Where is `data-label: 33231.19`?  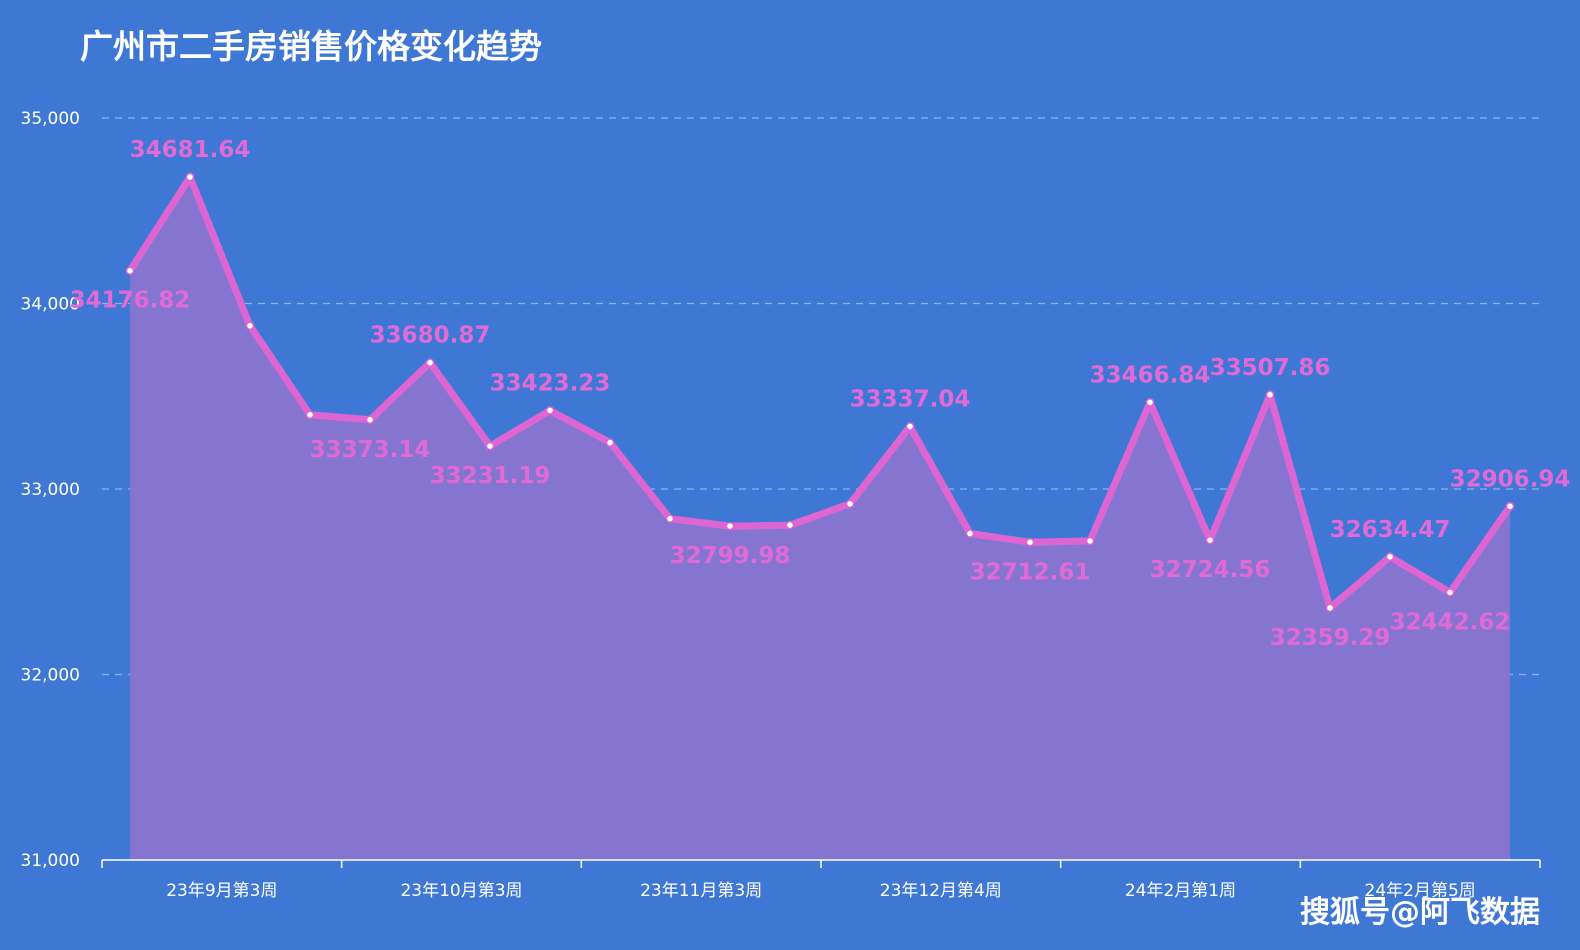 data-label: 33231.19 is located at coordinates (490, 476).